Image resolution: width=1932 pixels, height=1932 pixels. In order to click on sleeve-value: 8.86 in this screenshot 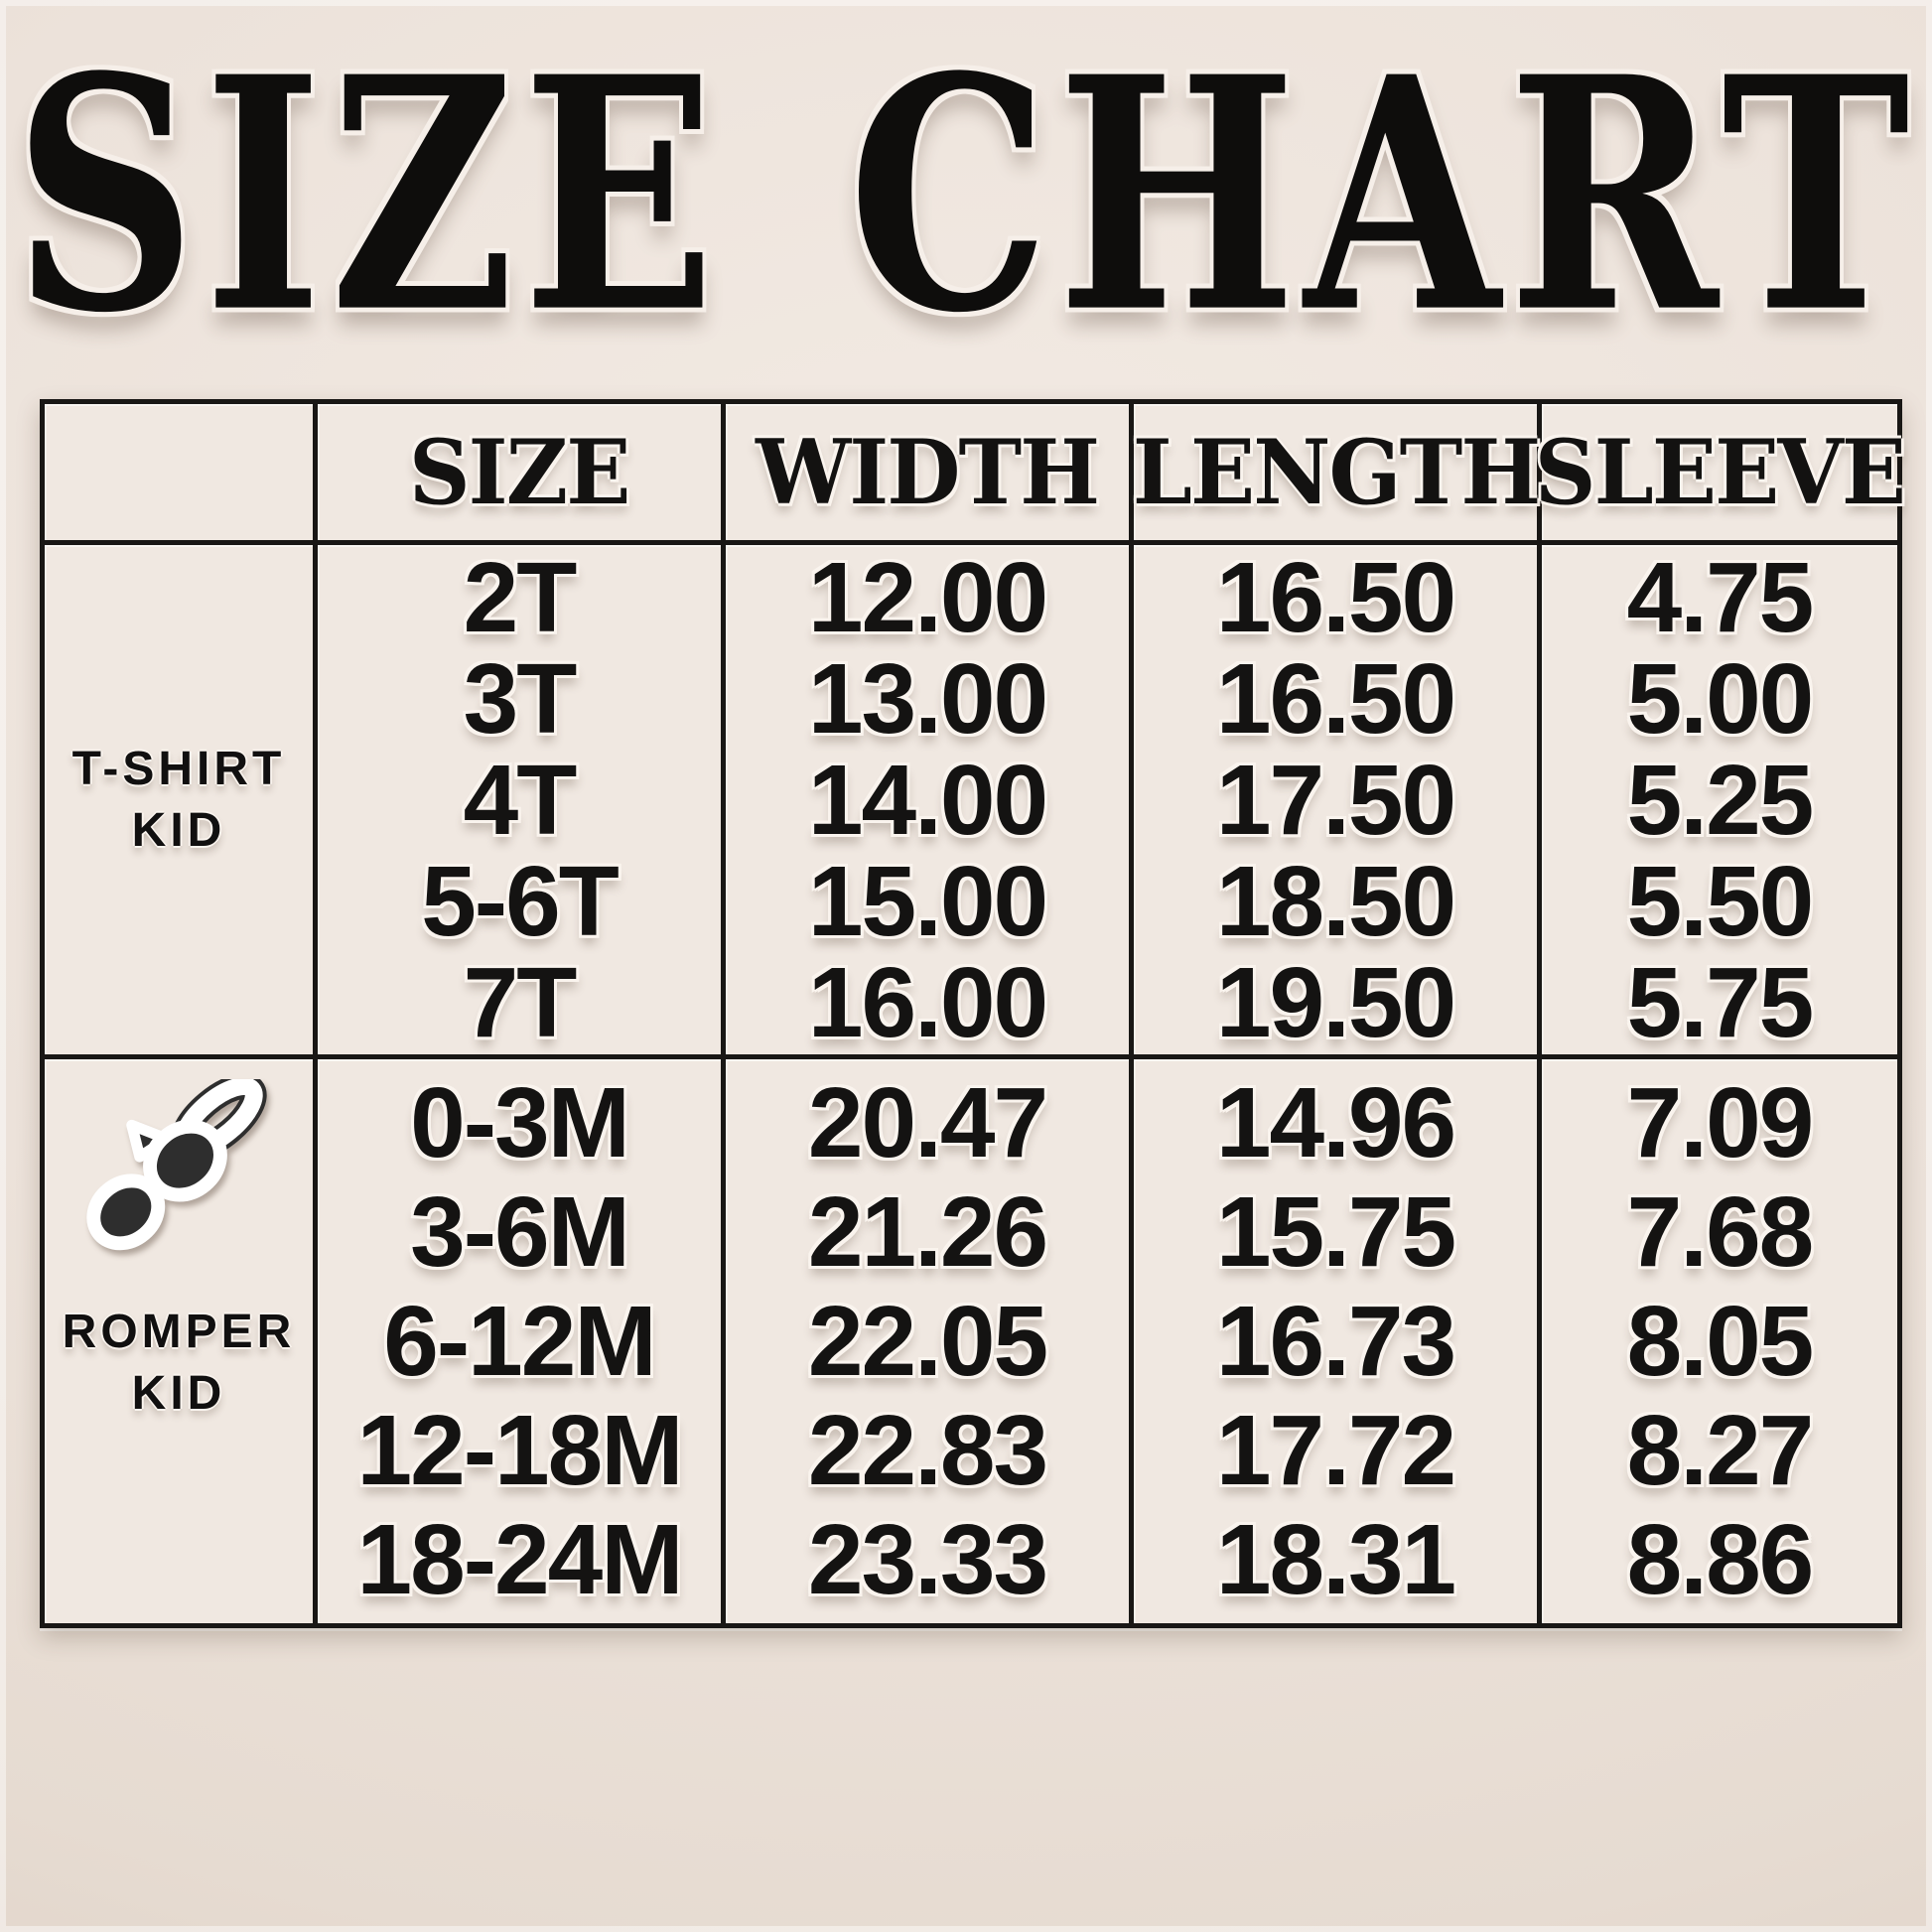, I will do `click(1721, 1560)`.